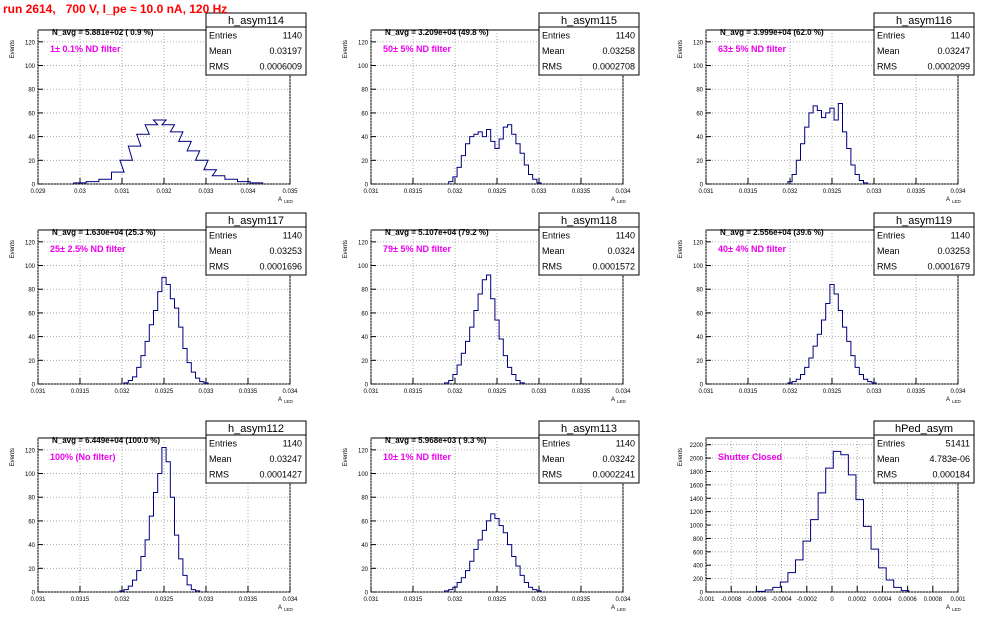  What do you see at coordinates (752, 249) in the screenshot?
I see `filter-label: 40± 4% ND filter` at bounding box center [752, 249].